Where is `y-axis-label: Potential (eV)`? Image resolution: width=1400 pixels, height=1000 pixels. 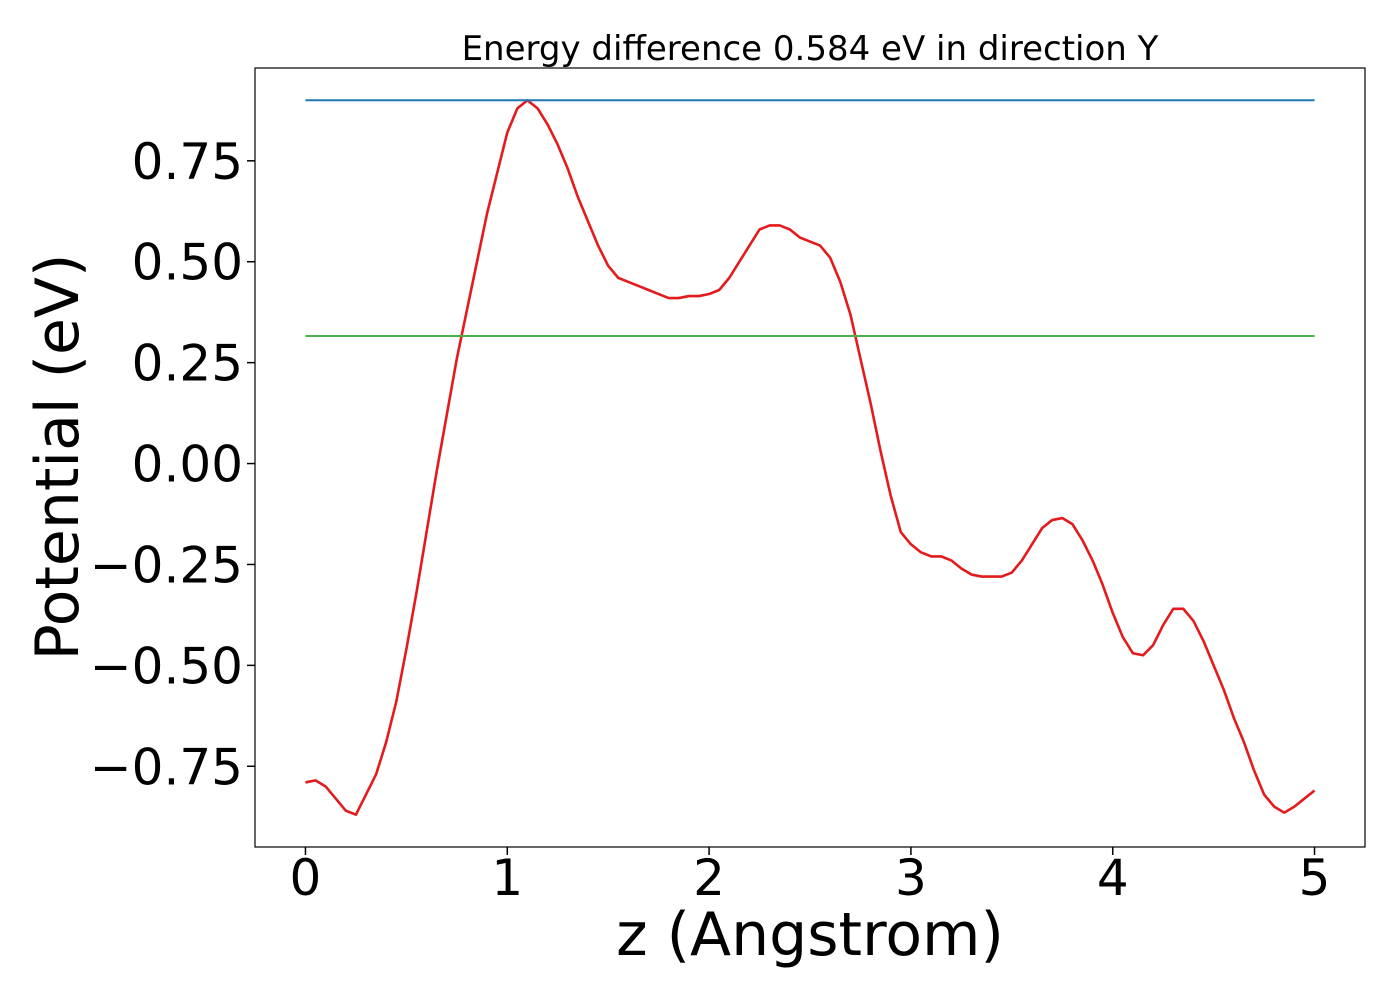 y-axis-label: Potential (eV) is located at coordinates (58, 457).